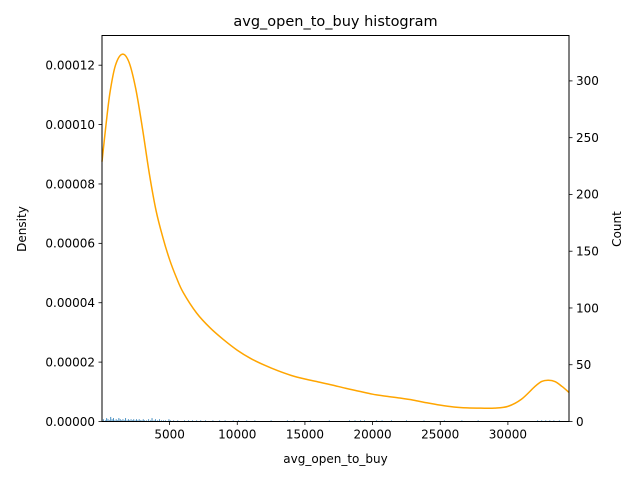  Describe the element at coordinates (587, 138) in the screenshot. I see `y-right-tick-label: 250` at that location.